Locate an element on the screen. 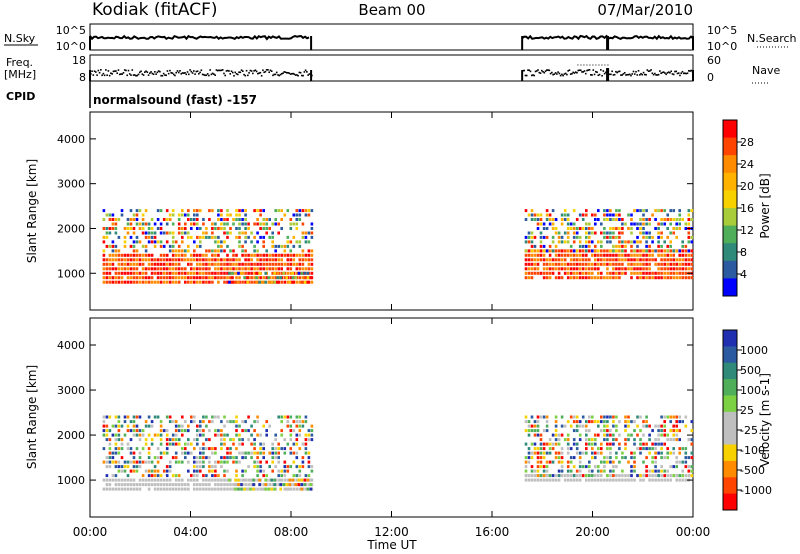 The height and width of the screenshot is (554, 800). nsky-tick-bottom: 10^0 is located at coordinates (71, 46).